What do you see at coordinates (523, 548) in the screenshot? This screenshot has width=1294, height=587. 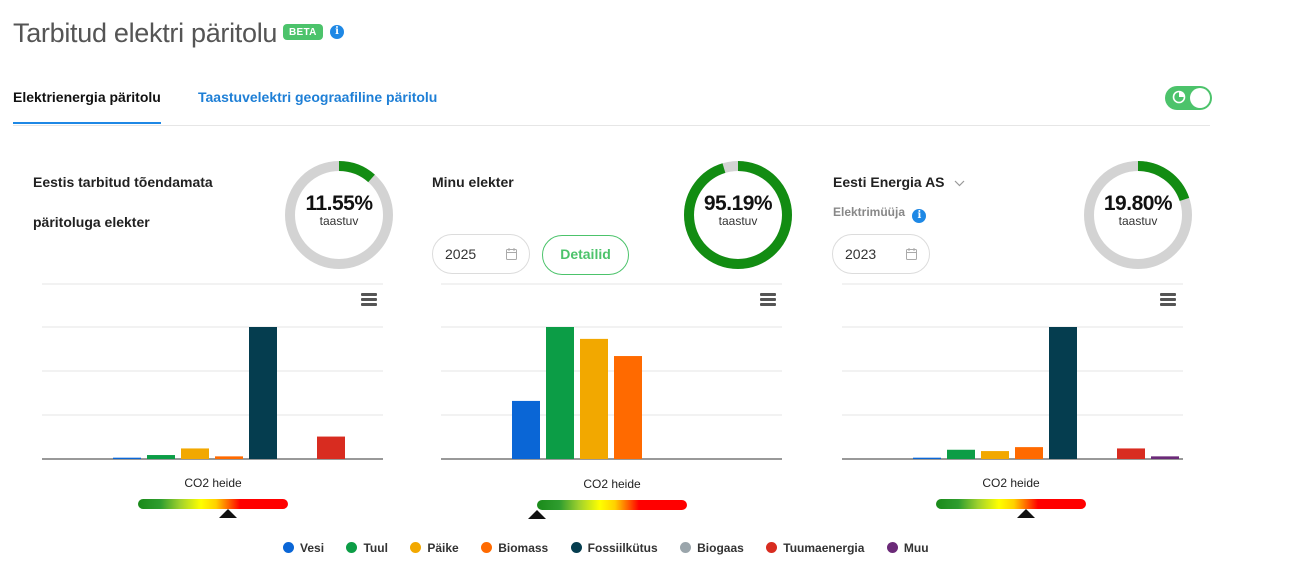 I see `legend-label: Biomass` at bounding box center [523, 548].